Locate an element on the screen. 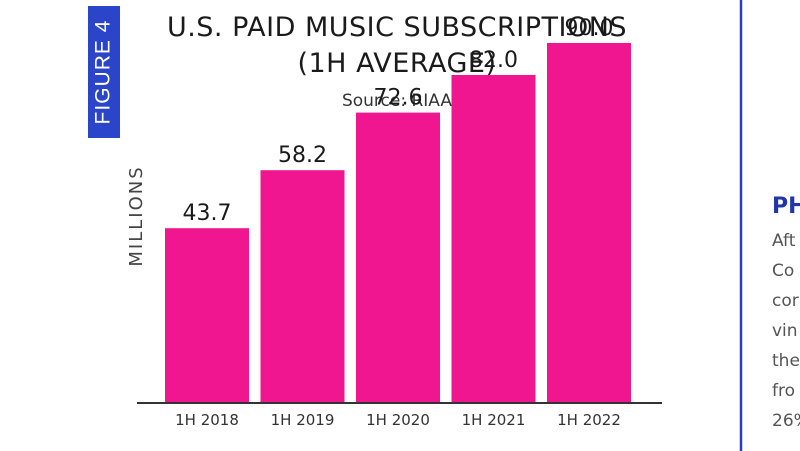 The image size is (800, 451). x-tick-label: 1H 2020 is located at coordinates (398, 420).